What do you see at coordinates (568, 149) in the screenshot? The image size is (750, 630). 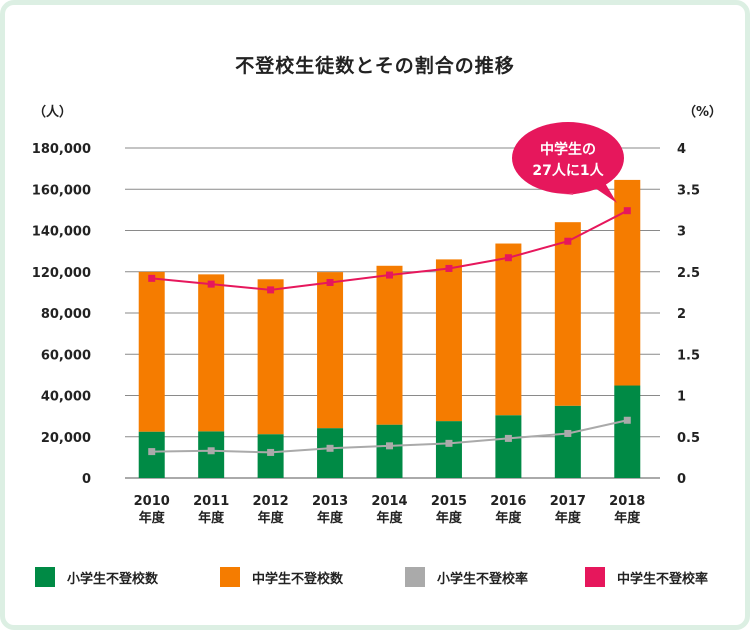 I see `callout-text-line1: 中学生の` at bounding box center [568, 149].